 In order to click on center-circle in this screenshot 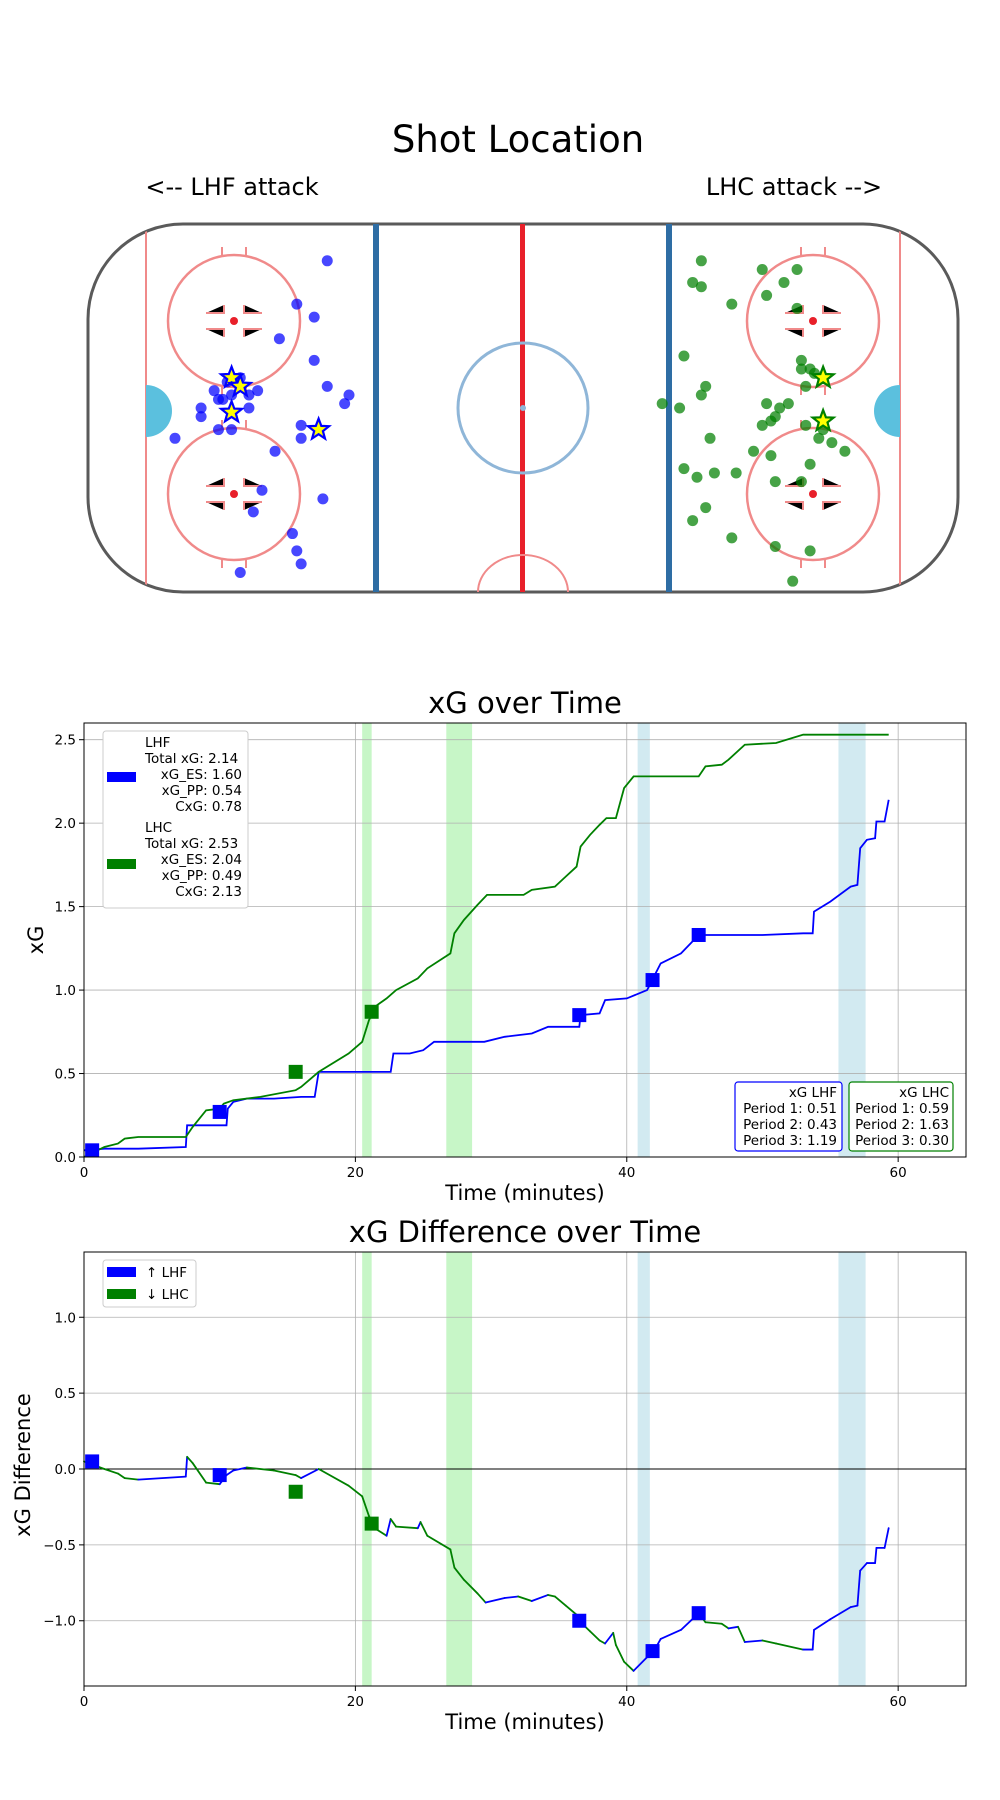, I will do `click(523, 408)`.